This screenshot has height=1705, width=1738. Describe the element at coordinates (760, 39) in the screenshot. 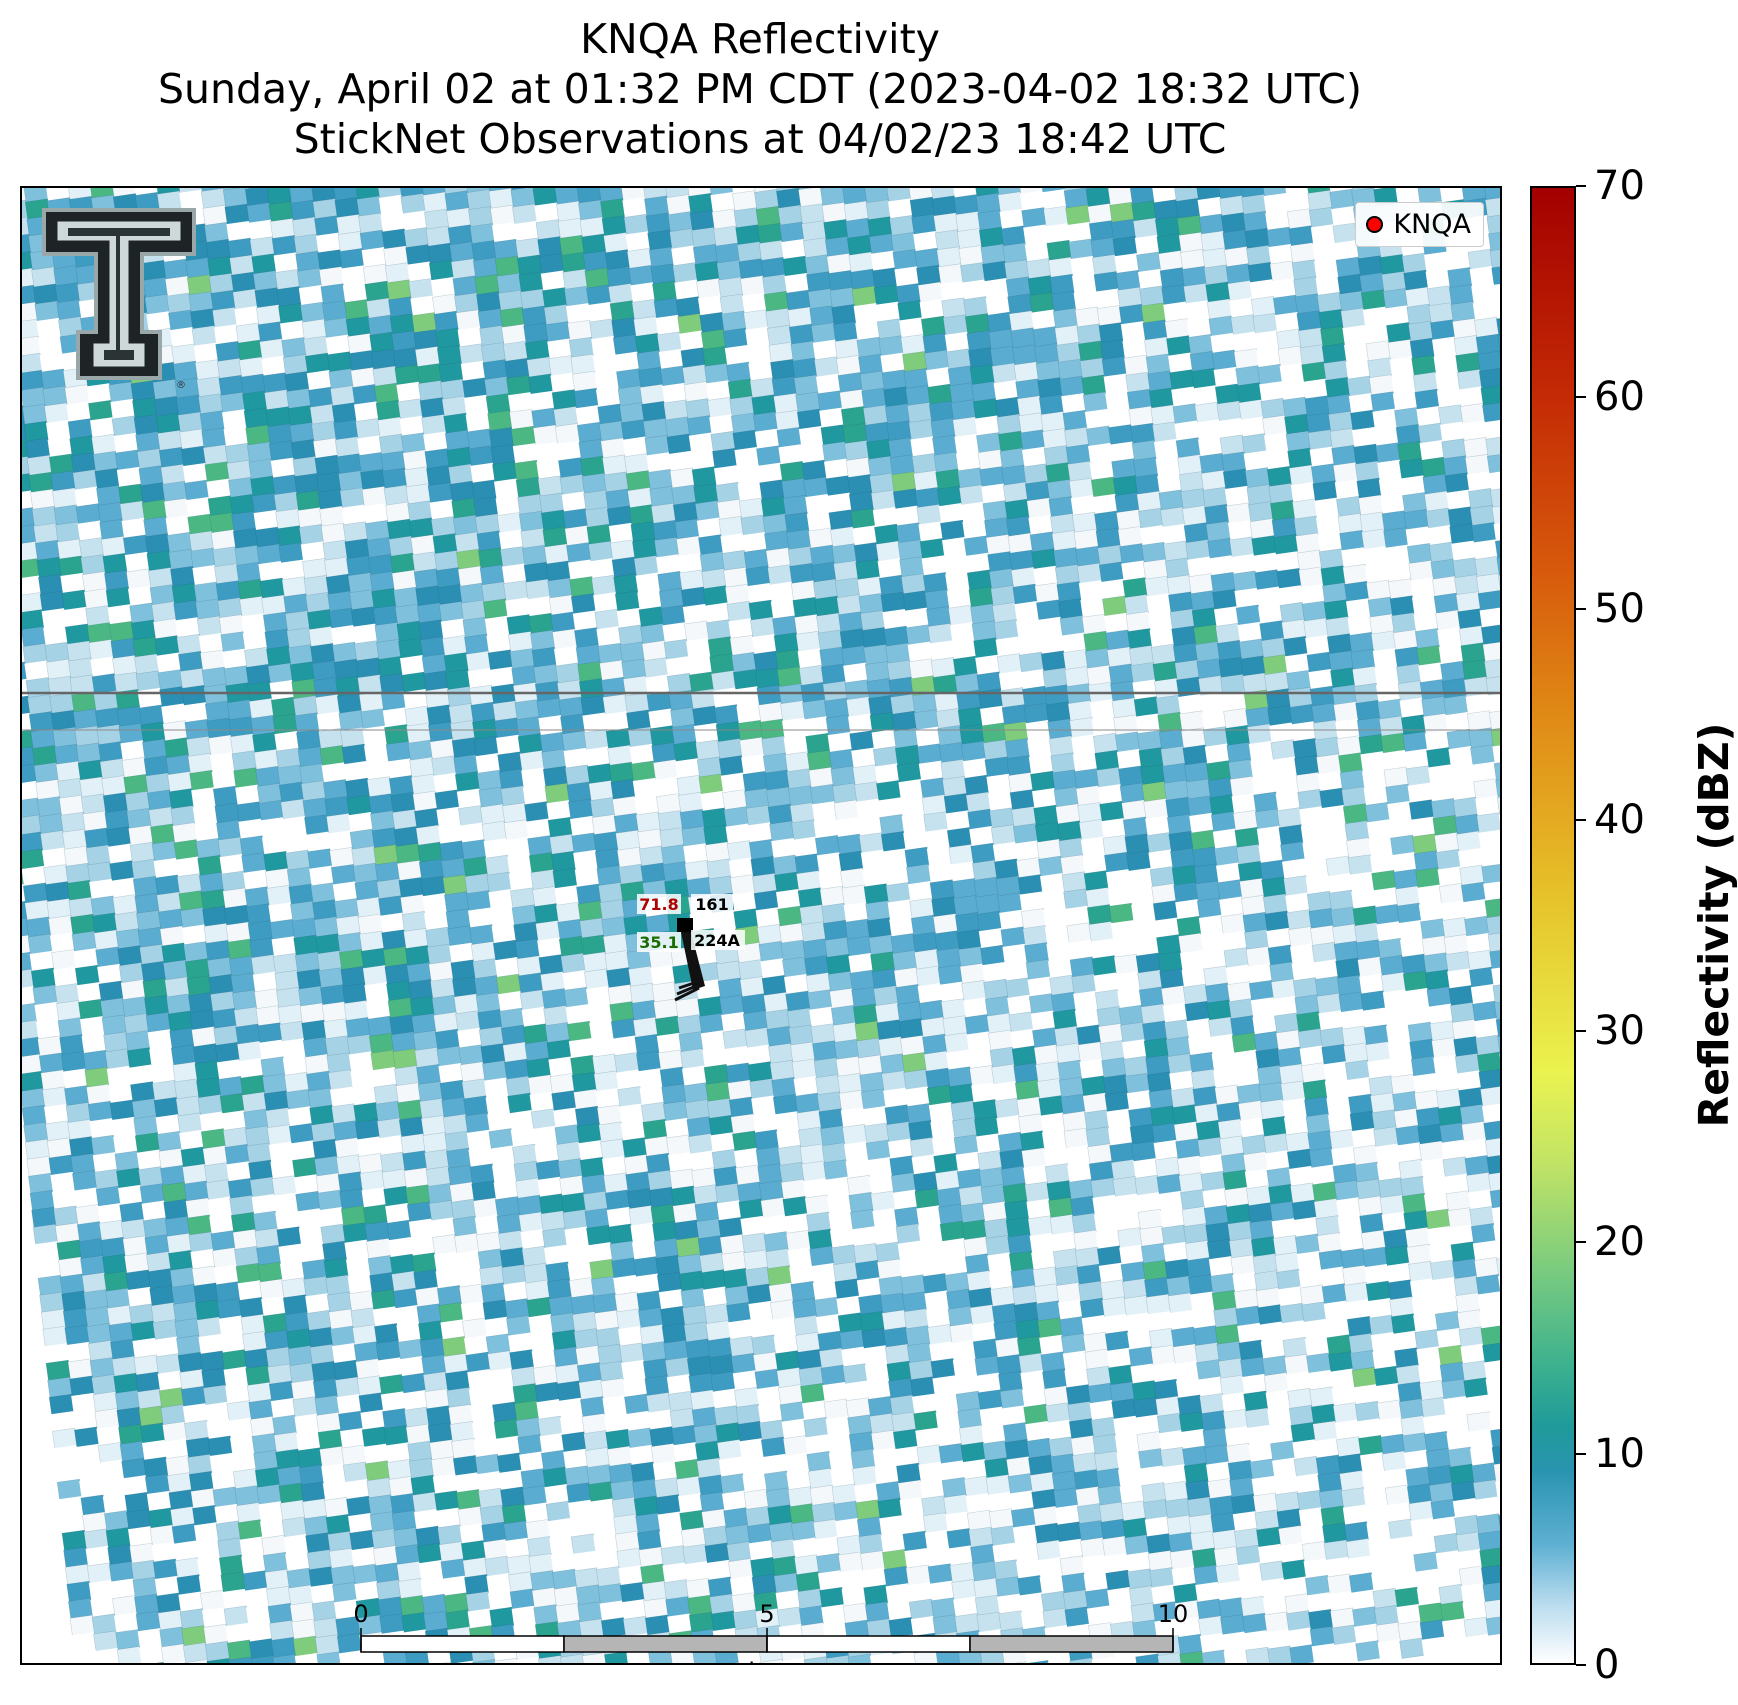

I see `title-line-1: KNQA Reflectivity` at that location.